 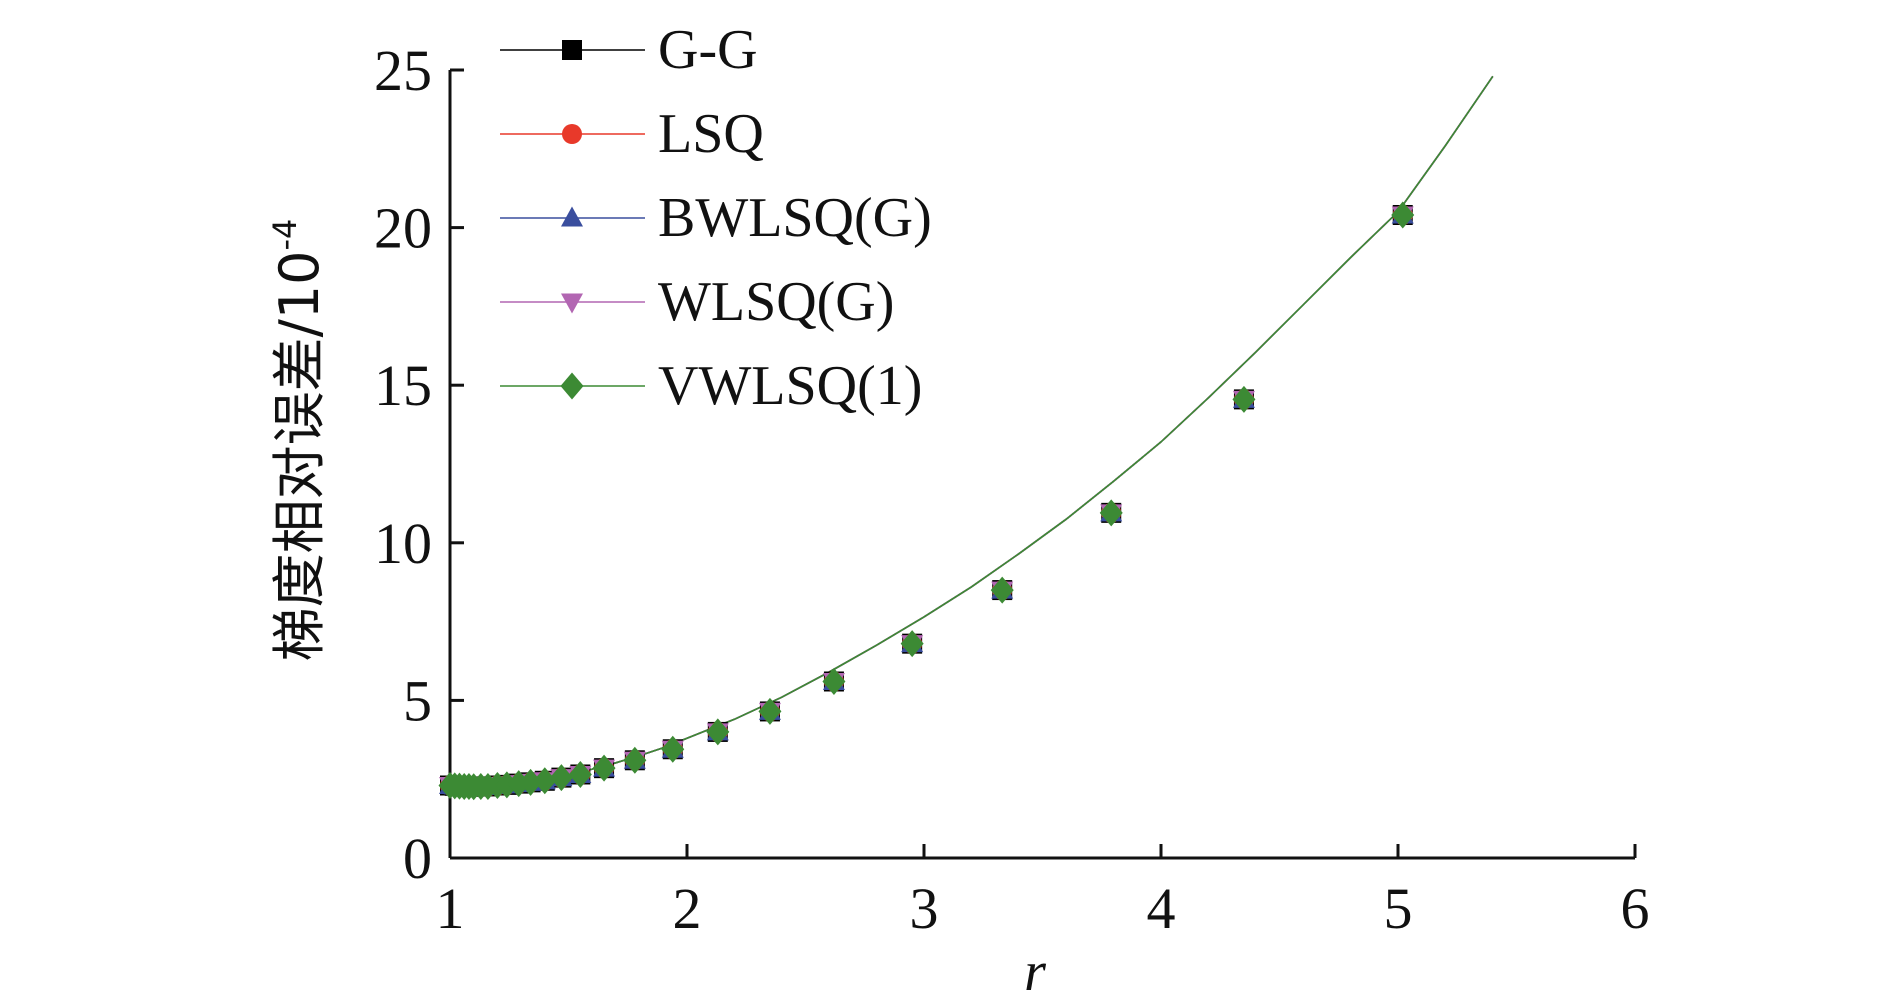 What do you see at coordinates (450, 908) in the screenshot?
I see `x-tick-label: 1` at bounding box center [450, 908].